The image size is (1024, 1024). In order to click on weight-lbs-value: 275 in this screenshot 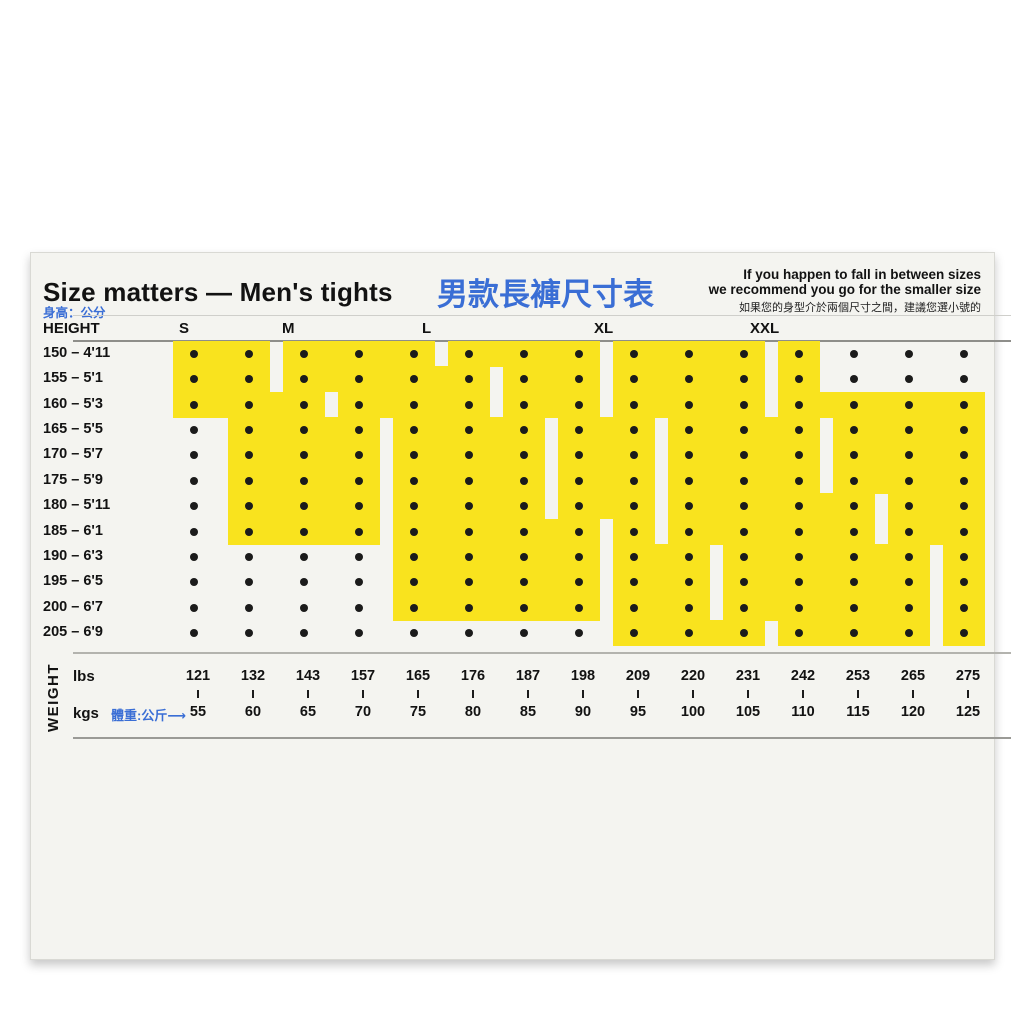, I will do `click(968, 676)`.